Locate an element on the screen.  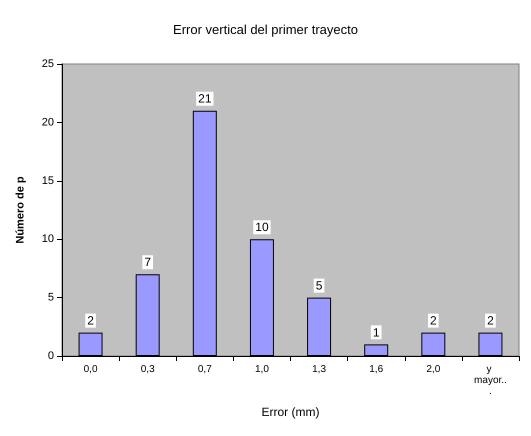
data-label: 7 is located at coordinates (148, 262).